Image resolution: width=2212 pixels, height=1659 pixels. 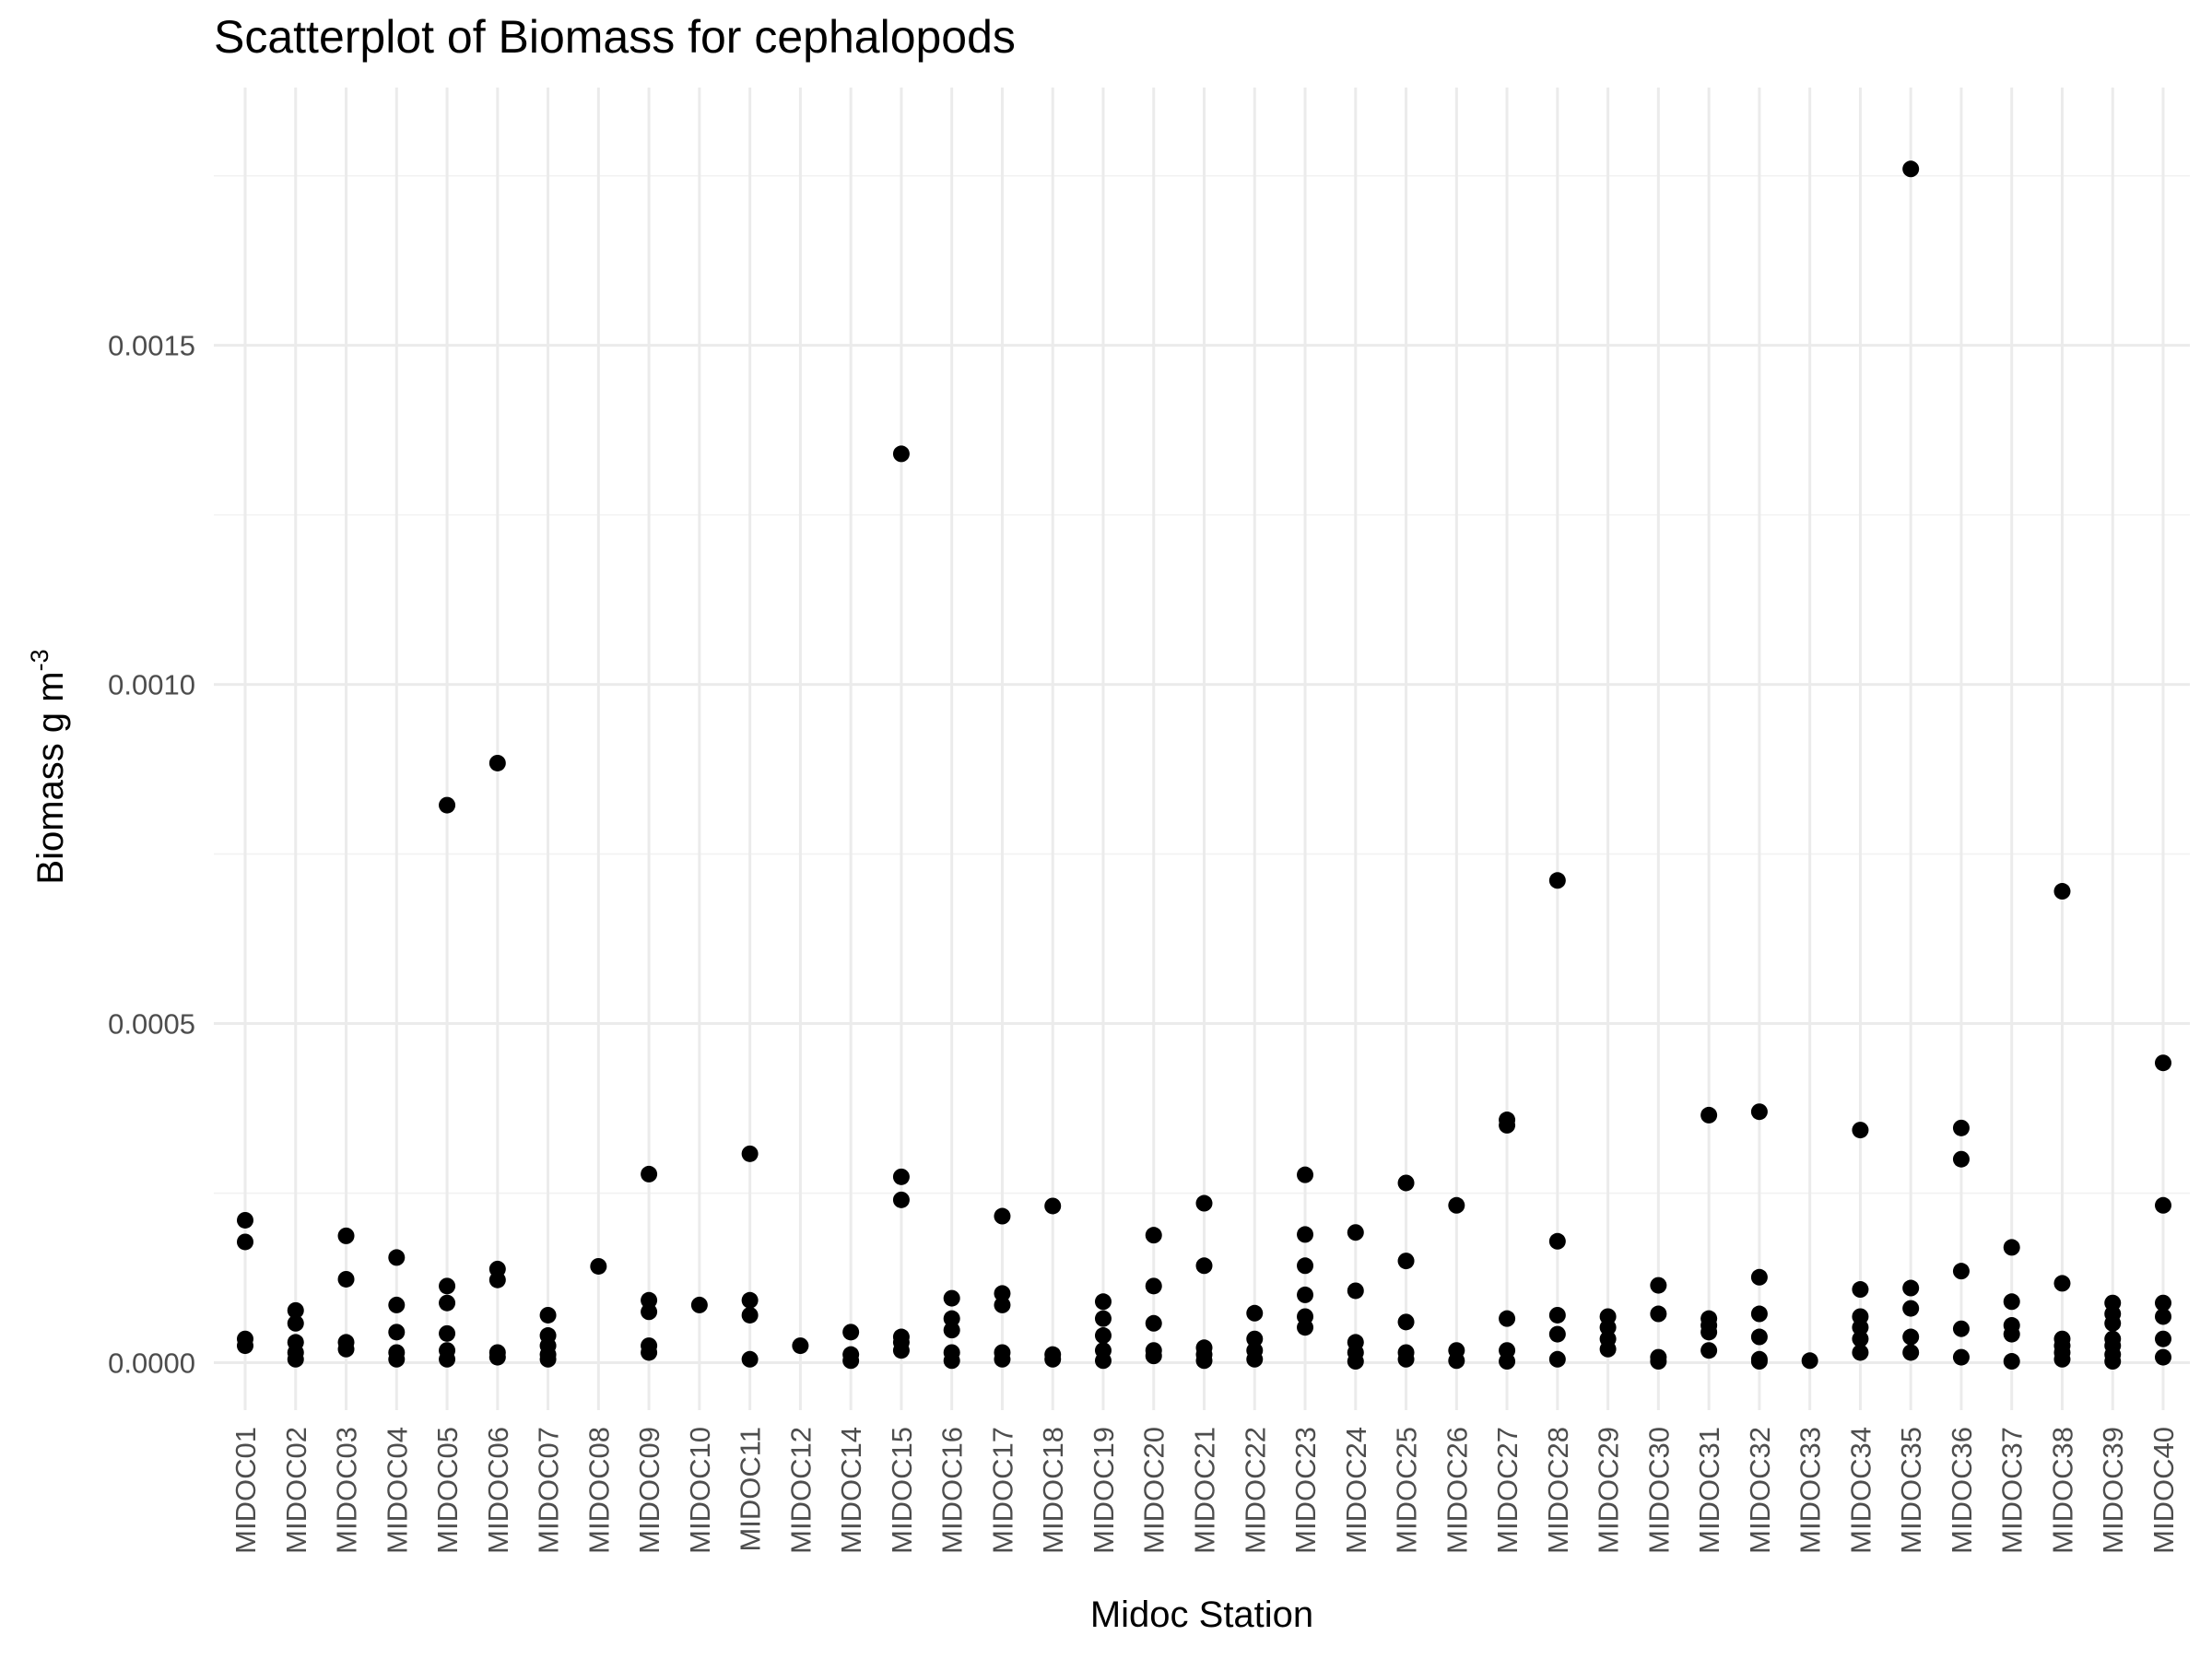 I want to click on x-tick-label: MIDOC22, so click(x=1255, y=1490).